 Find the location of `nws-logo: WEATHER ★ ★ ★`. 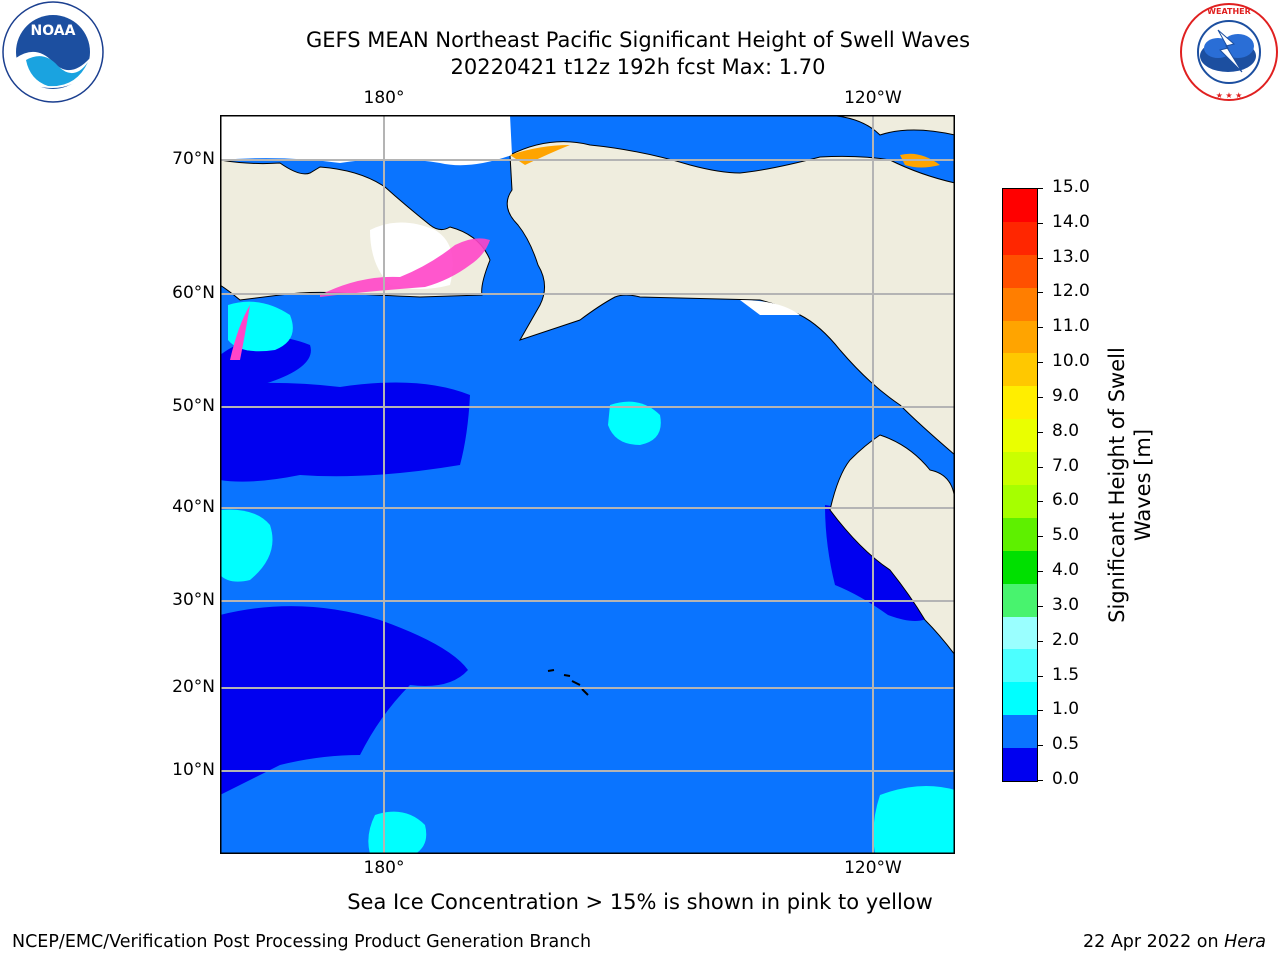

nws-logo: WEATHER ★ ★ ★ is located at coordinates (1229, 51).